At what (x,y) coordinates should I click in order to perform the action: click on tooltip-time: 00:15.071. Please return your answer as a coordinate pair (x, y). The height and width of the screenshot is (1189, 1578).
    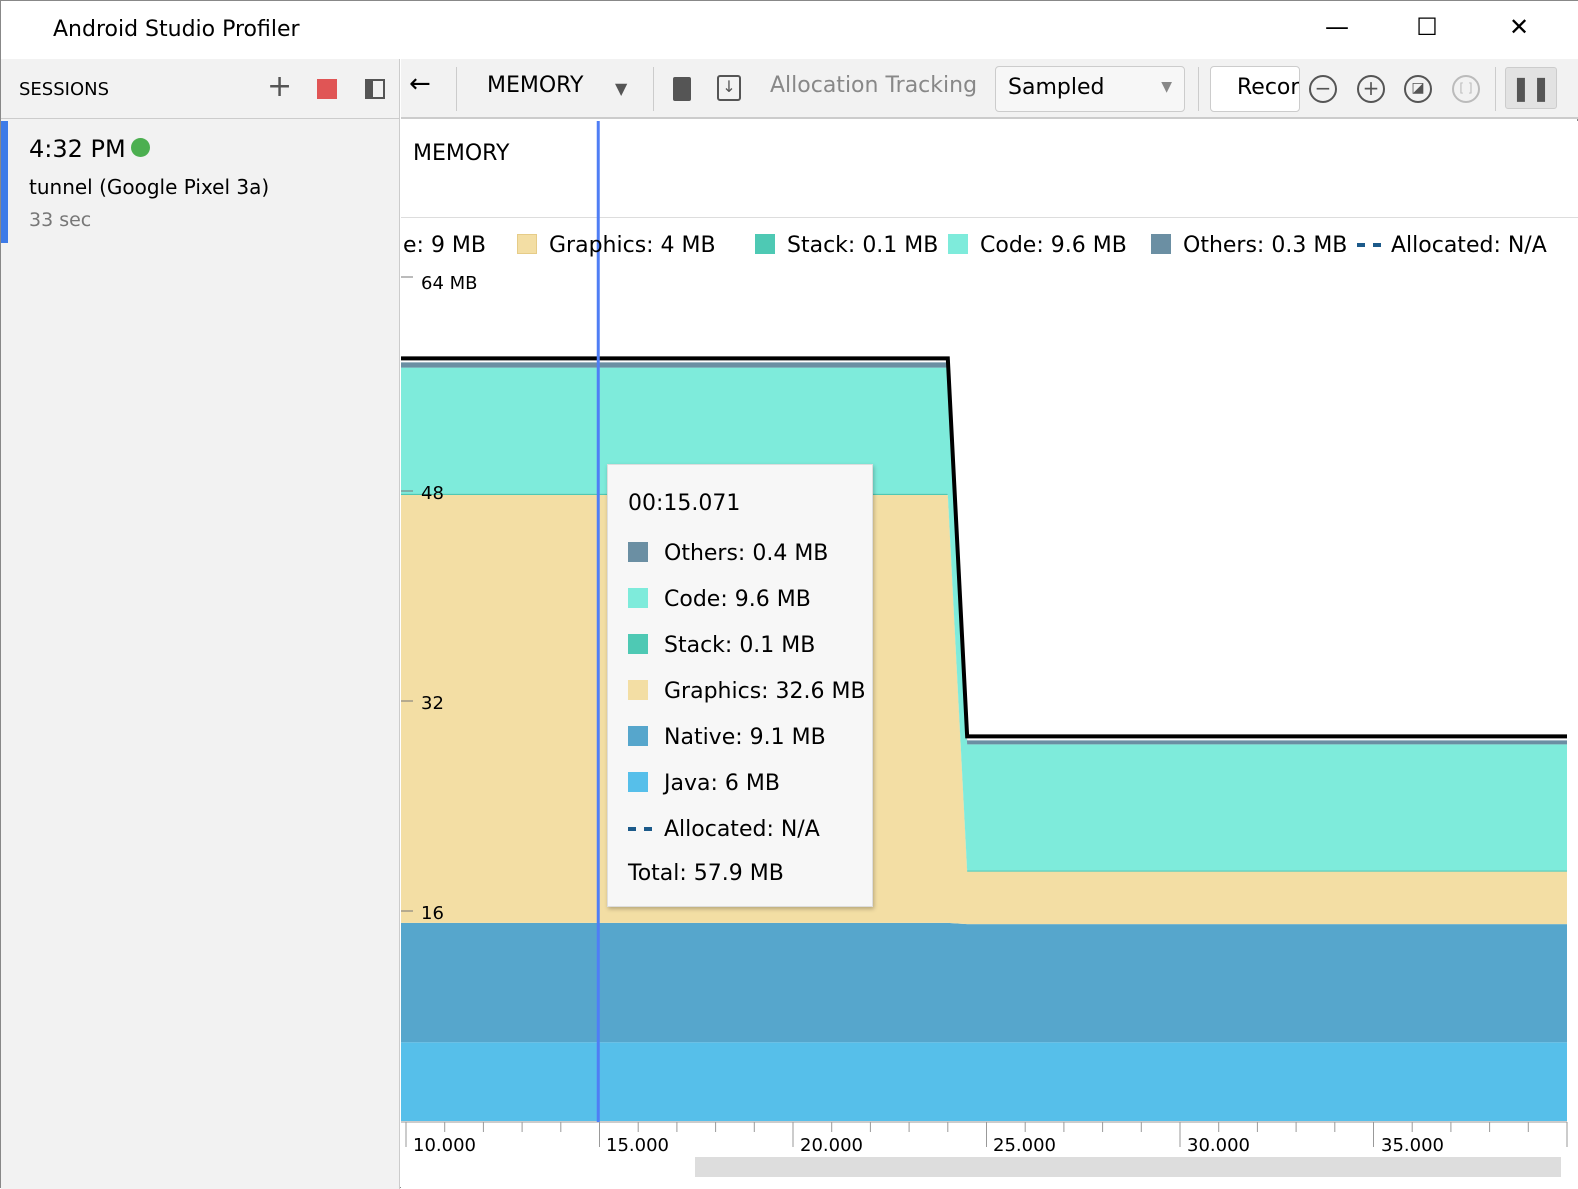
    Looking at the image, I should click on (684, 503).